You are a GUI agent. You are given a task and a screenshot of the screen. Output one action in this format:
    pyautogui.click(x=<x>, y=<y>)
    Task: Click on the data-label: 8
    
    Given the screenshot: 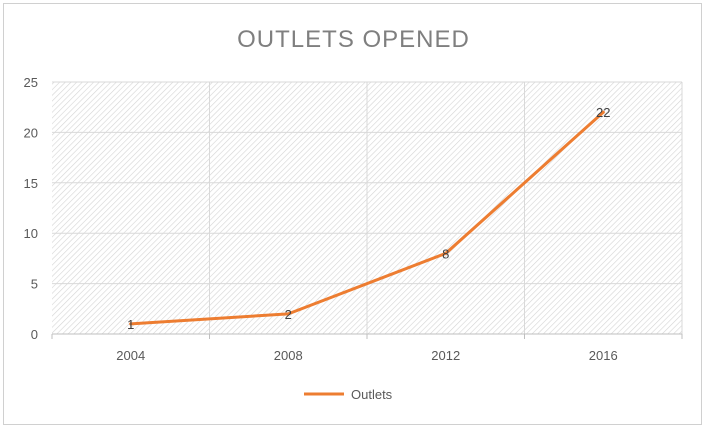 What is the action you would take?
    pyautogui.click(x=445, y=253)
    